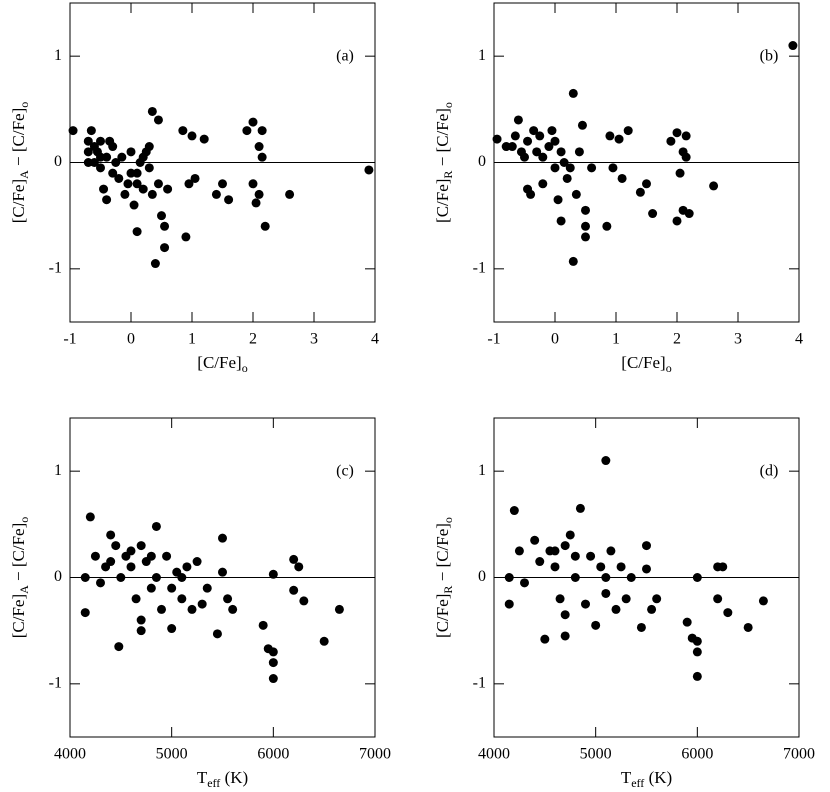 This screenshot has height=792, width=830. Describe the element at coordinates (637, 783) in the screenshot. I see `subscript: eff` at that location.